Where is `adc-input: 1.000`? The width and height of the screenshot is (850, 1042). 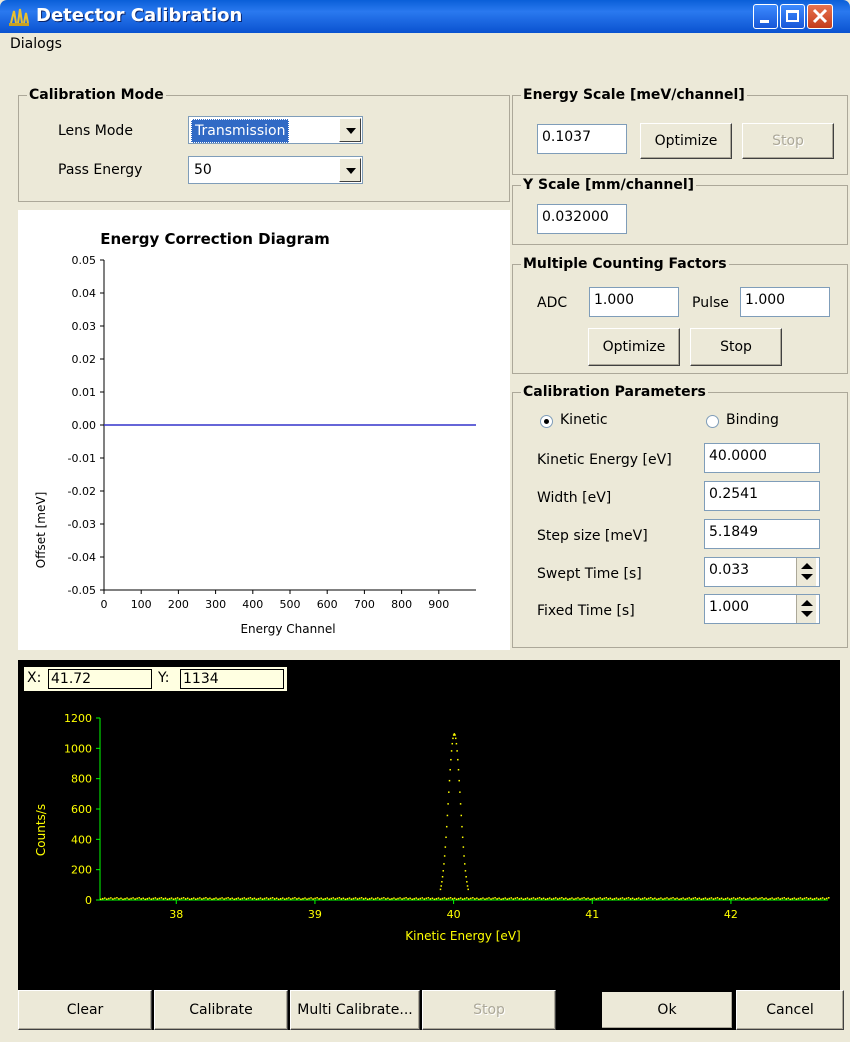
adc-input: 1.000 is located at coordinates (634, 302).